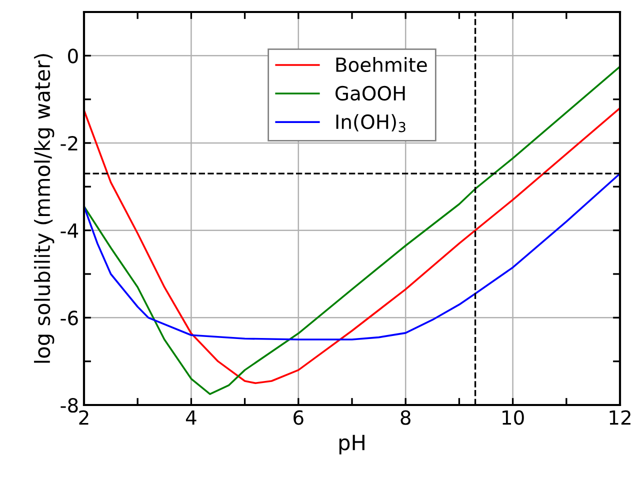  I want to click on x-tick-label: 10, so click(513, 417).